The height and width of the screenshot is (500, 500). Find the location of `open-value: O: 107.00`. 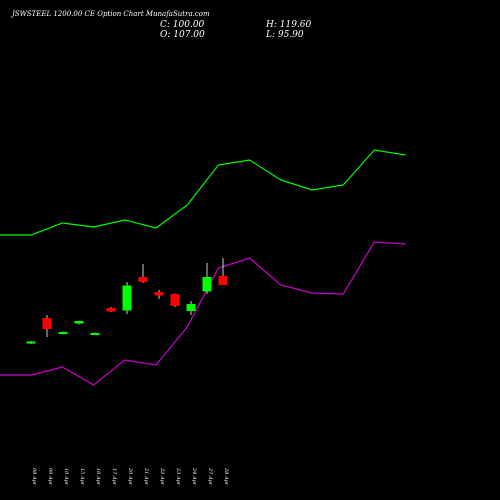

open-value: O: 107.00 is located at coordinates (182, 35).